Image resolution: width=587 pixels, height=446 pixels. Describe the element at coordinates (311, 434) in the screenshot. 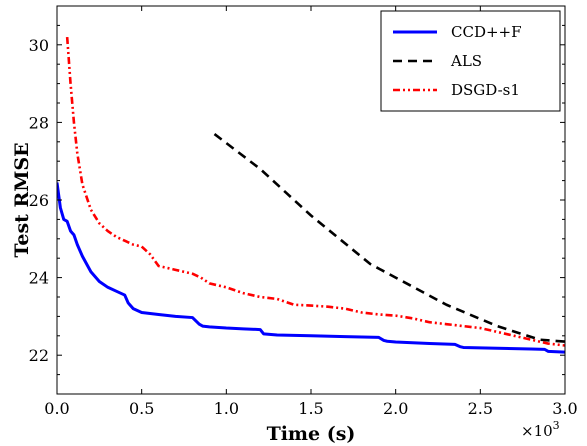

I see `x-axis-title: Time (s)` at that location.